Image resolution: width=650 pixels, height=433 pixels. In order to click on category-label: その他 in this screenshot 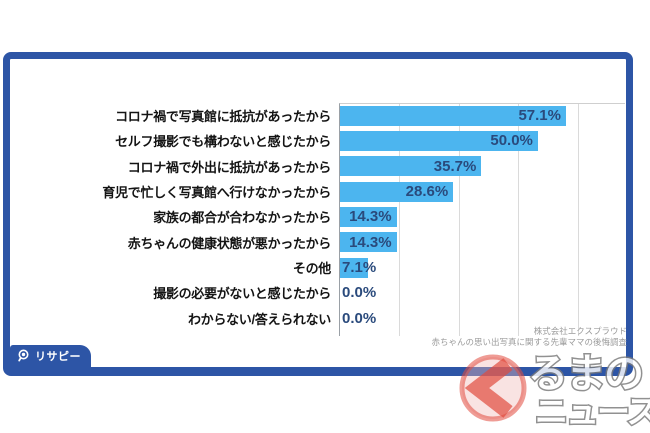, I will do `click(311, 269)`.